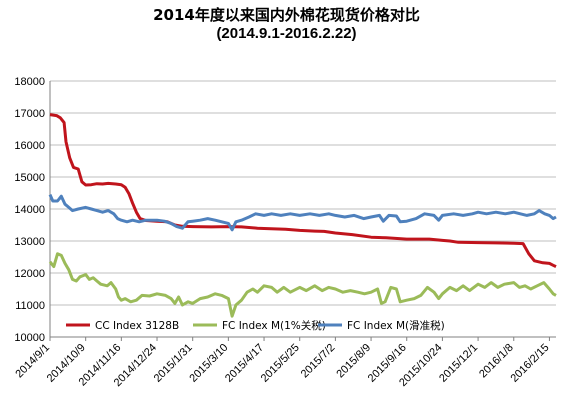 This screenshot has height=408, width=573. Describe the element at coordinates (318, 361) in the screenshot. I see `x-tick-label: 2015/7/2` at that location.